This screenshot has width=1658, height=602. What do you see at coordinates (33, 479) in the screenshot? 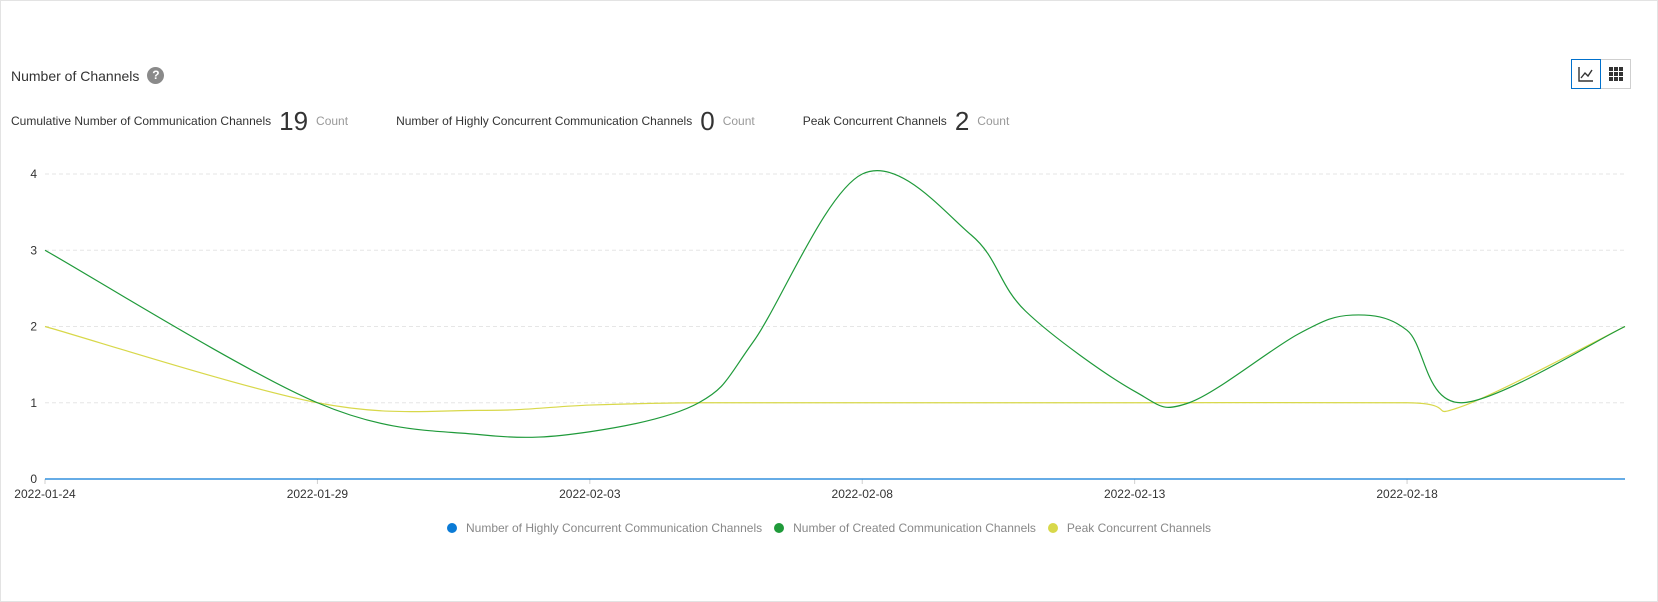
I see `y-tick-label: 0` at bounding box center [33, 479].